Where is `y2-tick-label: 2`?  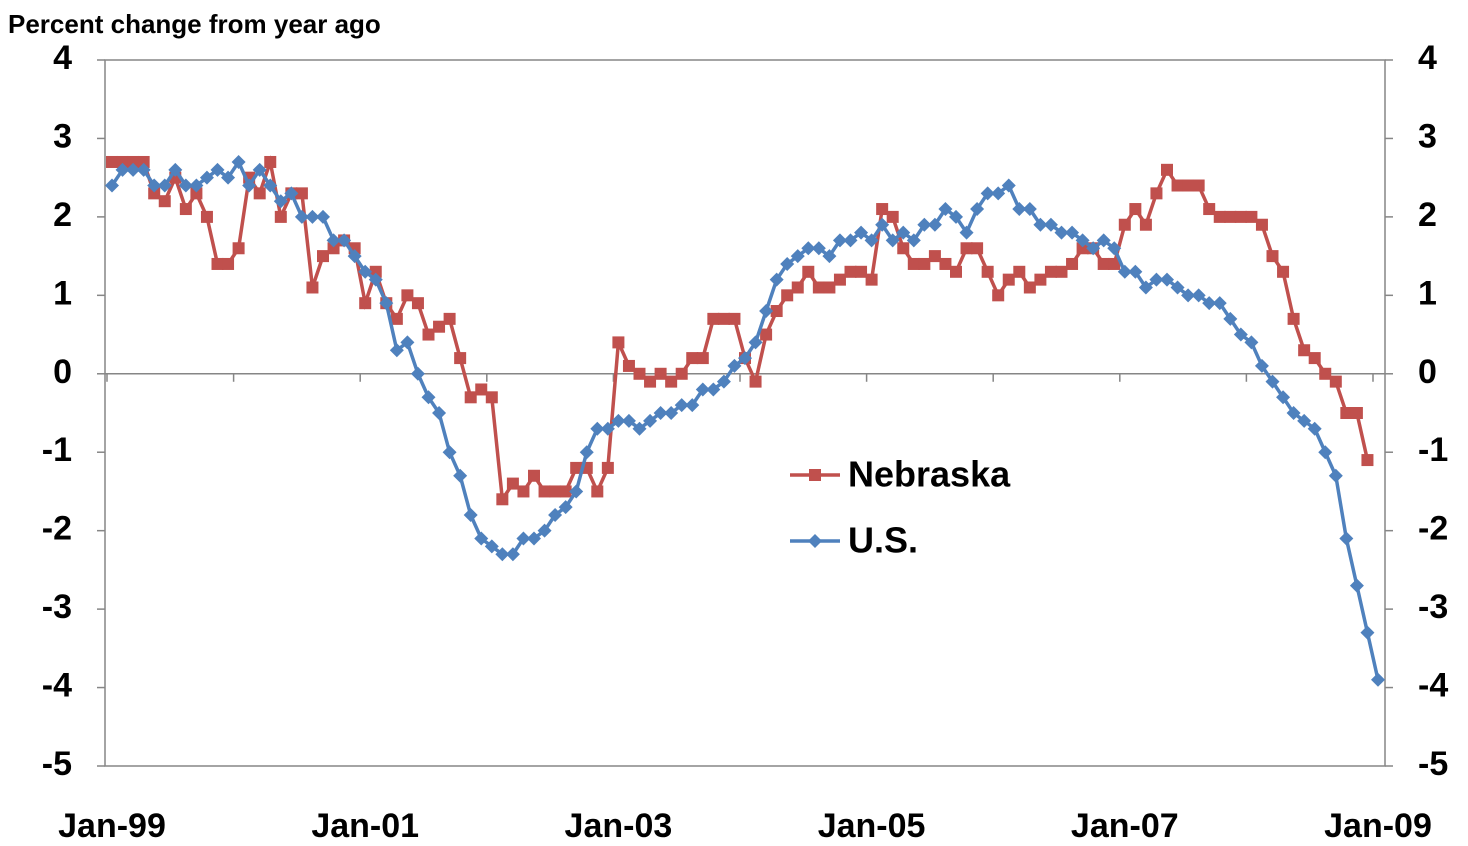 y2-tick-label: 2 is located at coordinates (1427, 215).